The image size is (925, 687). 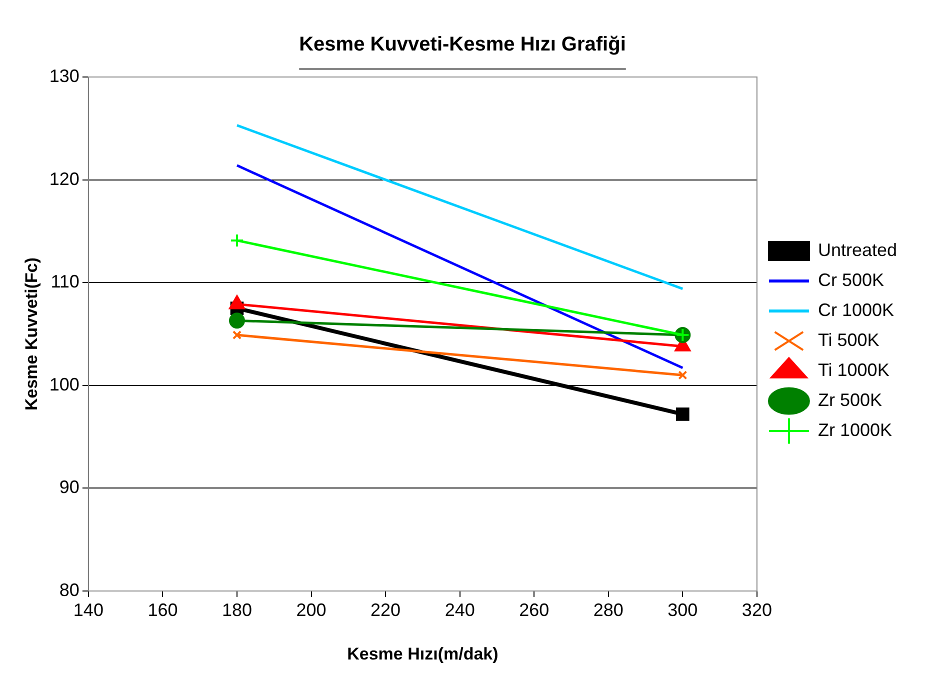 What do you see at coordinates (851, 280) in the screenshot?
I see `legend-label: Cr 500K` at bounding box center [851, 280].